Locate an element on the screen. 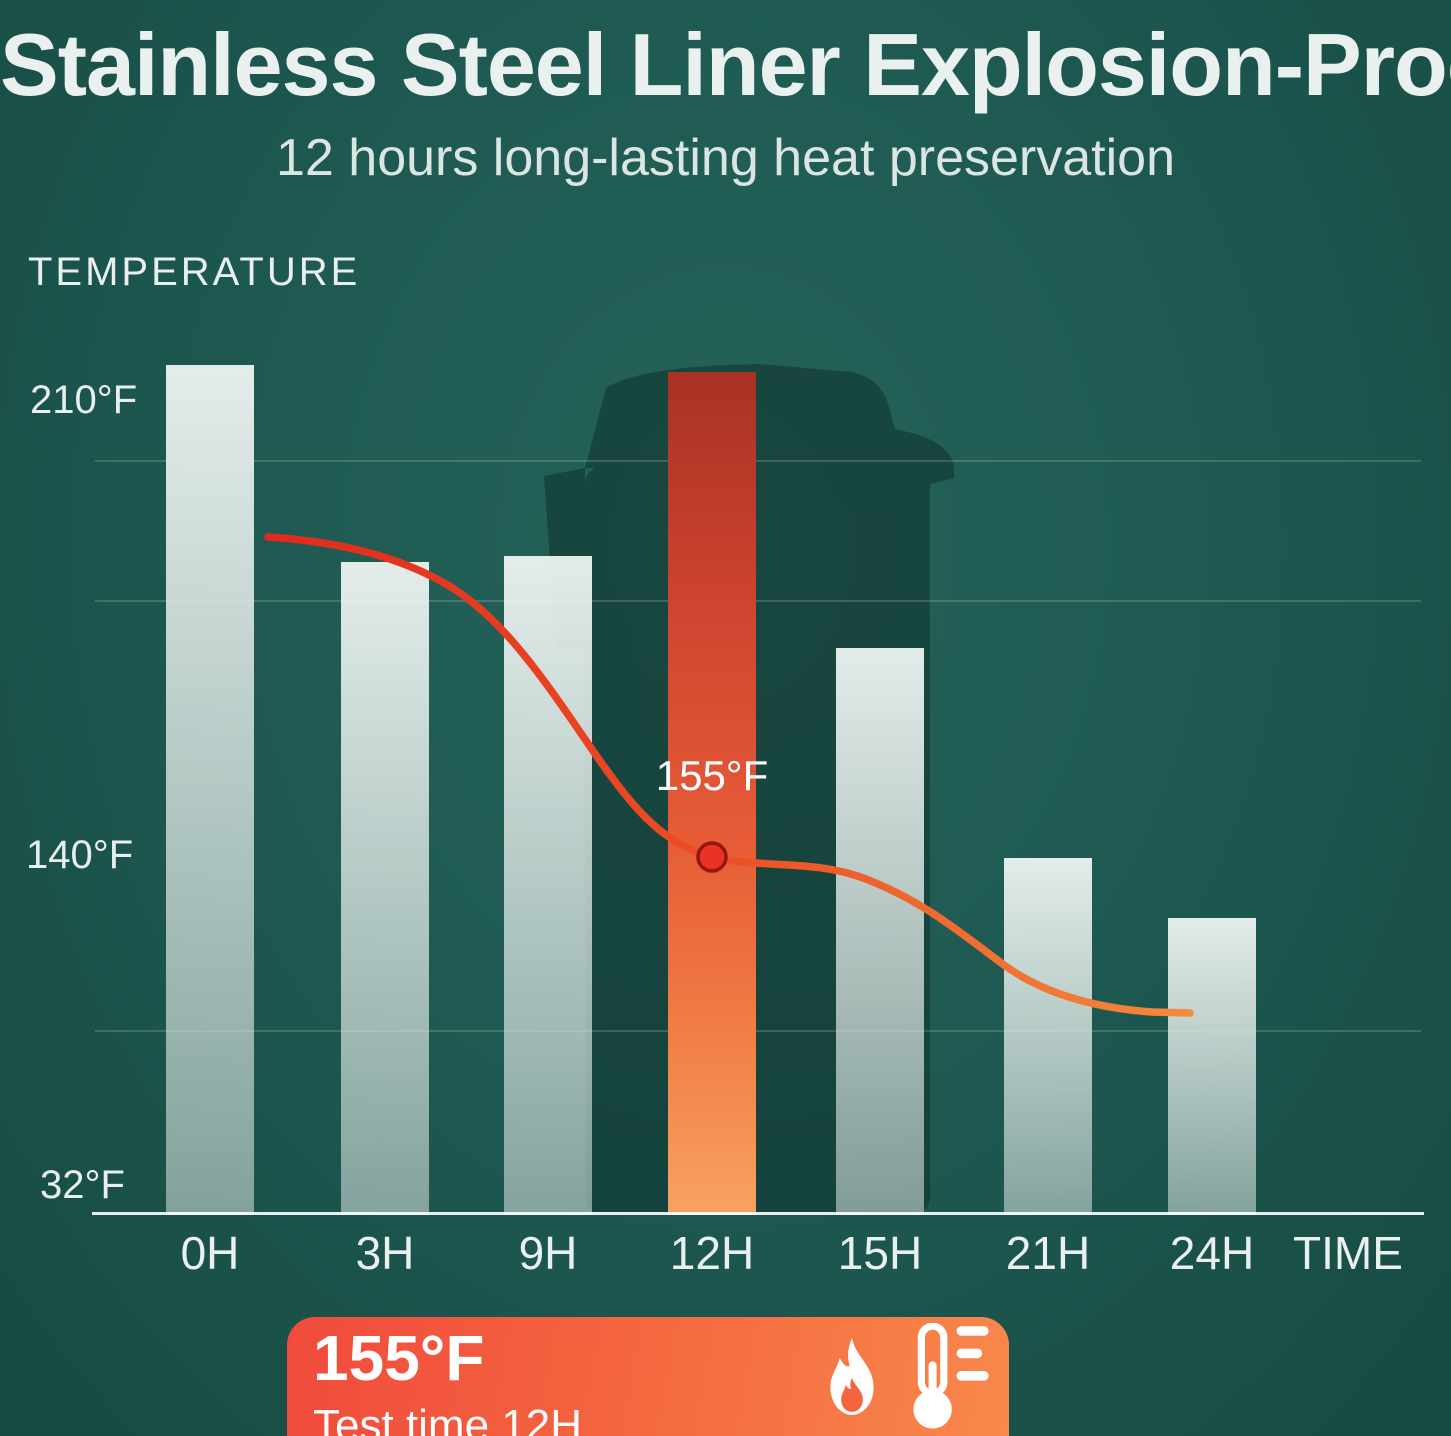 The image size is (1451, 1436). bar-0h is located at coordinates (210, 790).